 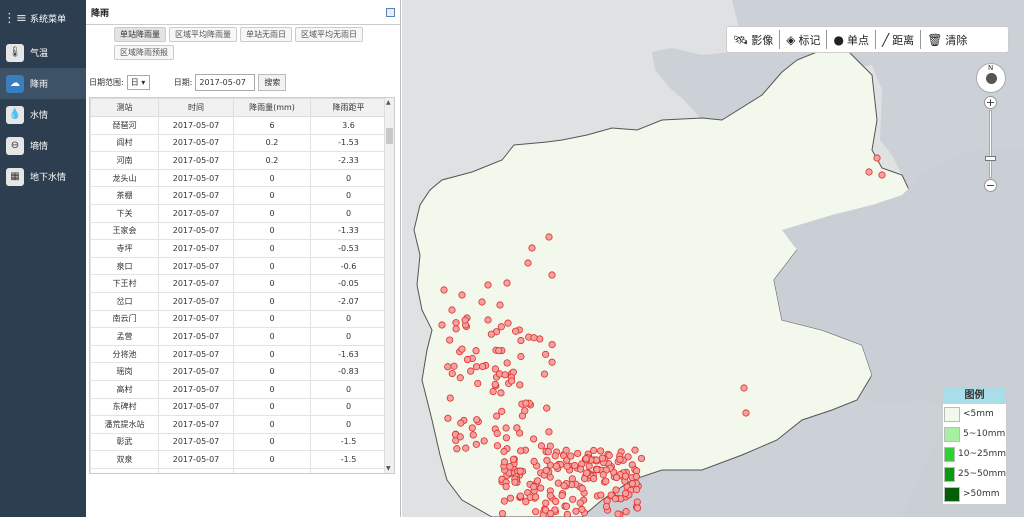 What do you see at coordinates (990, 158) in the screenshot?
I see `zoom-slider-handle` at bounding box center [990, 158].